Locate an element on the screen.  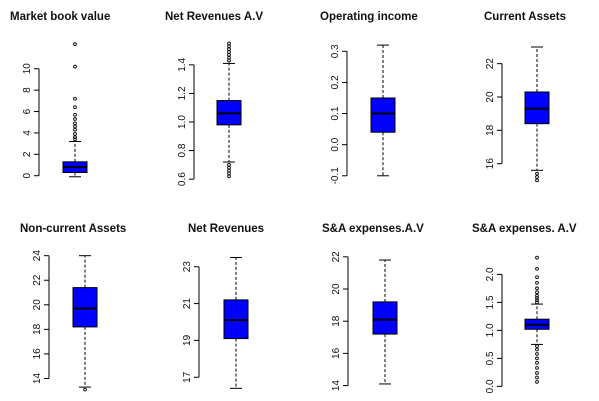
y-tick-label: 1.2 is located at coordinates (182, 93).